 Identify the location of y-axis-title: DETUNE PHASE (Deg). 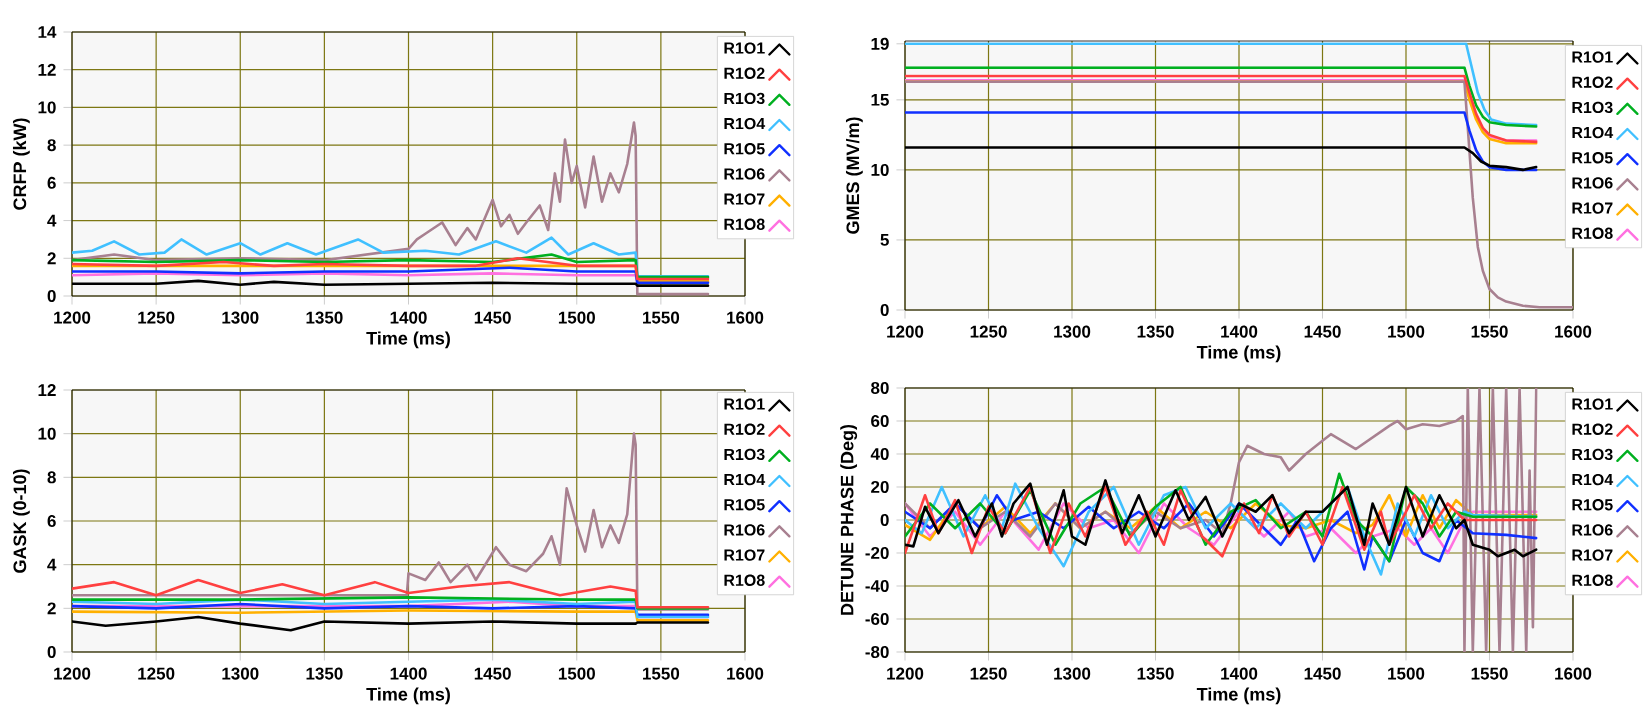
(849, 519).